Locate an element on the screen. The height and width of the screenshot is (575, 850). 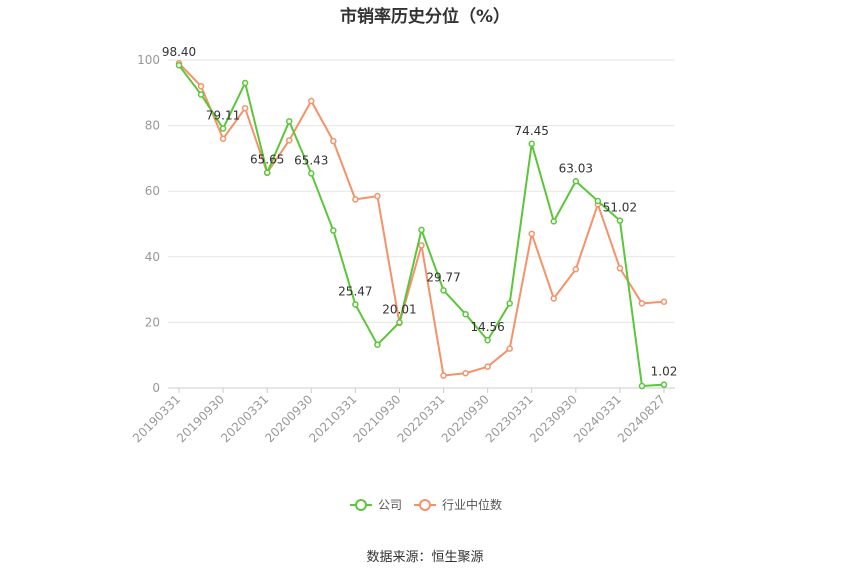
legend-item-company: 公司 is located at coordinates (376, 505).